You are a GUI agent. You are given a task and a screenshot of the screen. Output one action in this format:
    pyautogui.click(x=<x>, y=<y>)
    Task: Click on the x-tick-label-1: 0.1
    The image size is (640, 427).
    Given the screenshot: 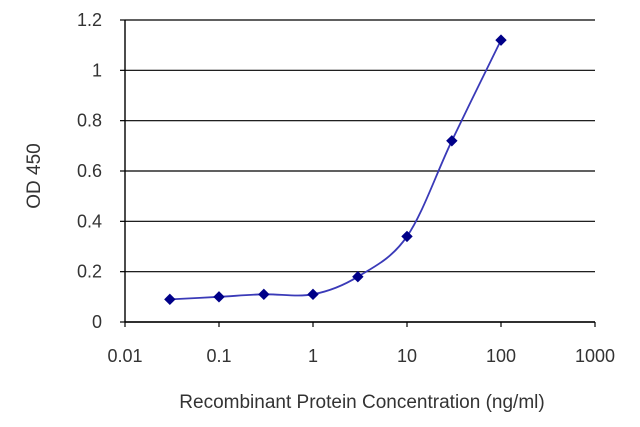 What is the action you would take?
    pyautogui.click(x=218, y=356)
    